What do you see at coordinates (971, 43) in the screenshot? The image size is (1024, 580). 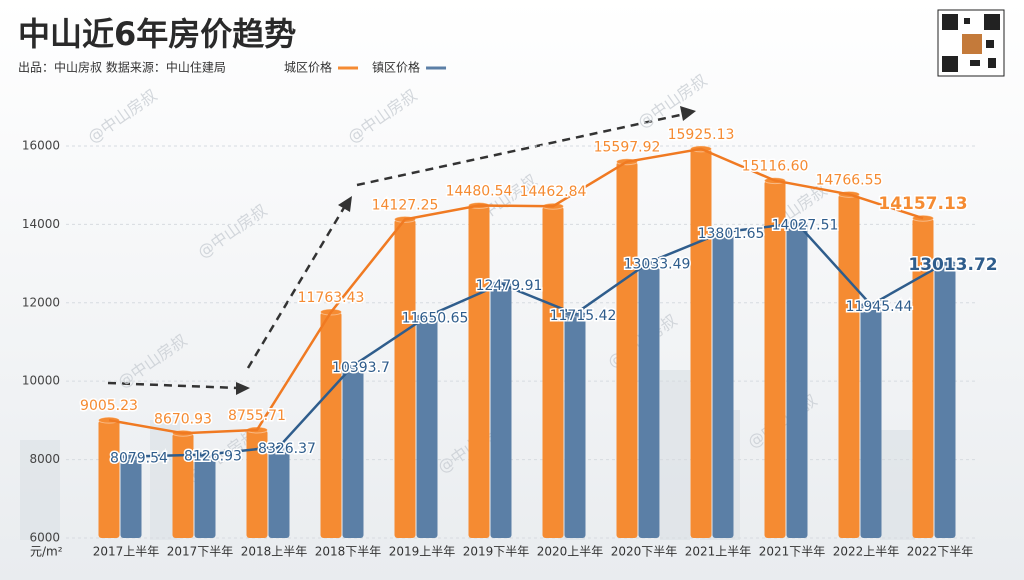 I see `qr-code` at bounding box center [971, 43].